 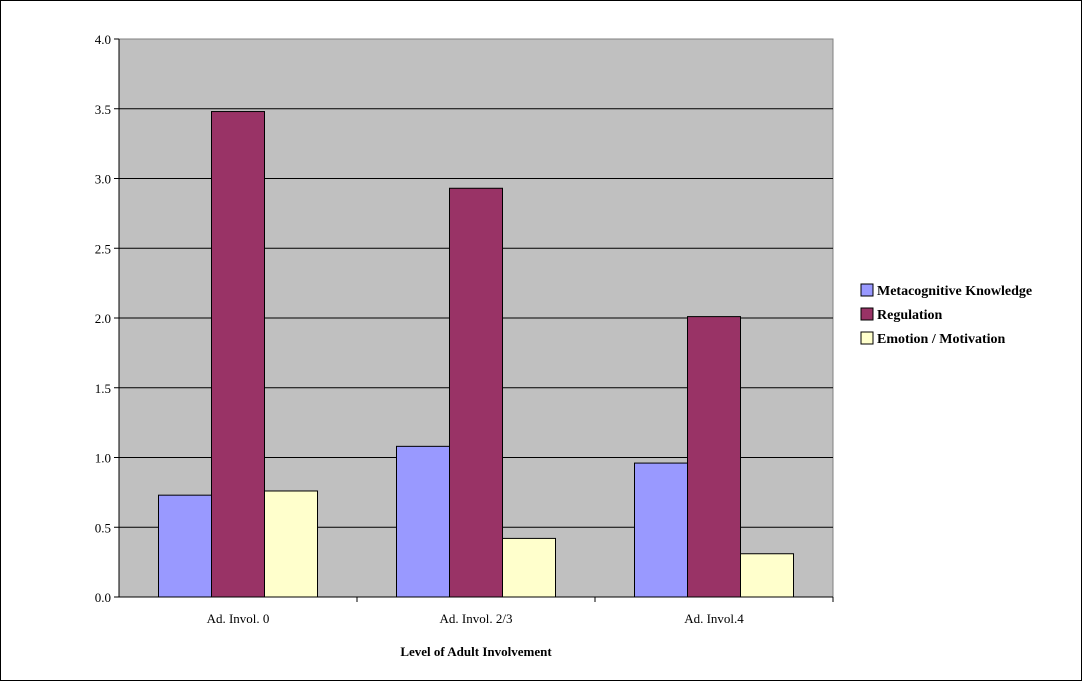 I want to click on y-tick-label: 1.5, so click(x=103, y=388).